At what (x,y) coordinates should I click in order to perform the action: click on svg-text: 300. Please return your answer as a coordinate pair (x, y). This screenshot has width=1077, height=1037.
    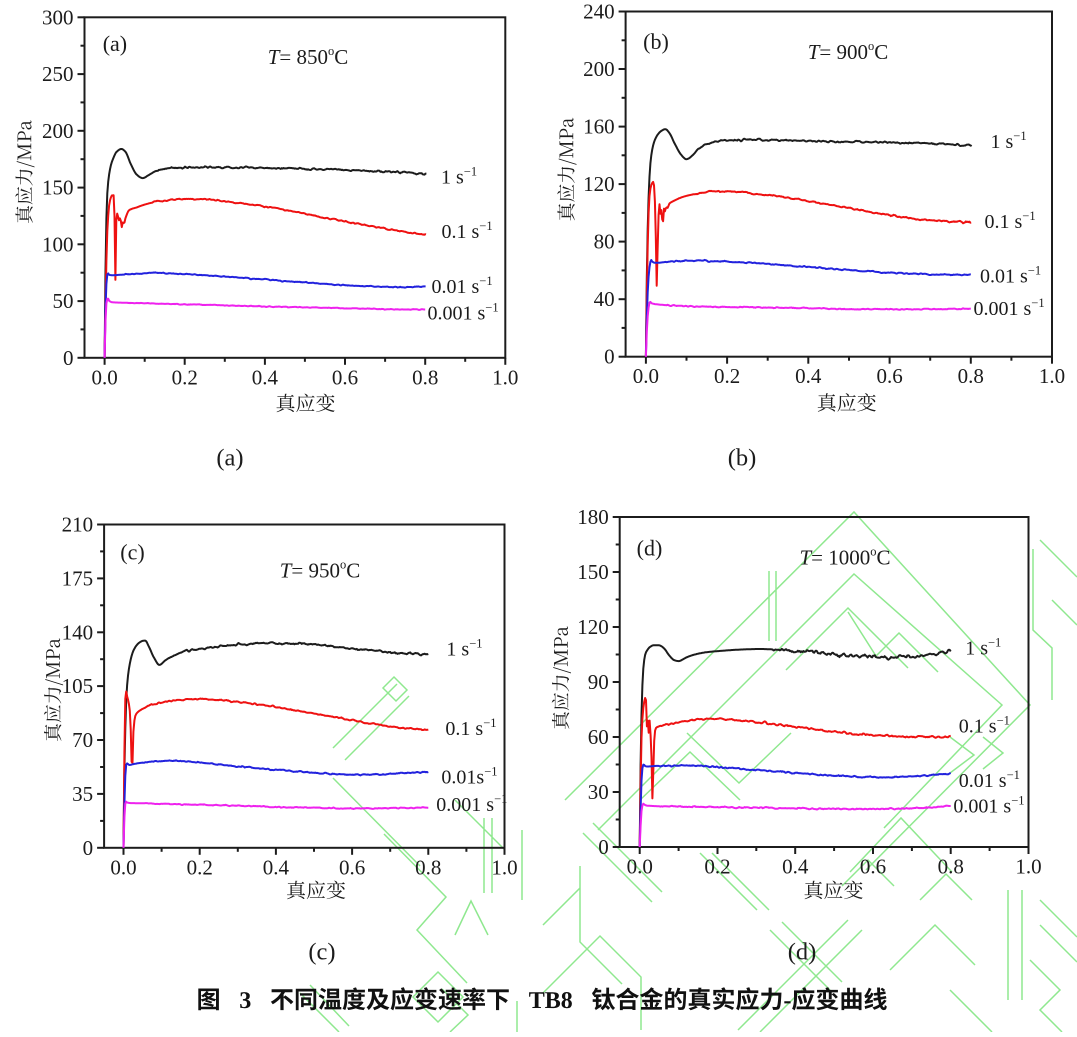
    Looking at the image, I should click on (58, 17).